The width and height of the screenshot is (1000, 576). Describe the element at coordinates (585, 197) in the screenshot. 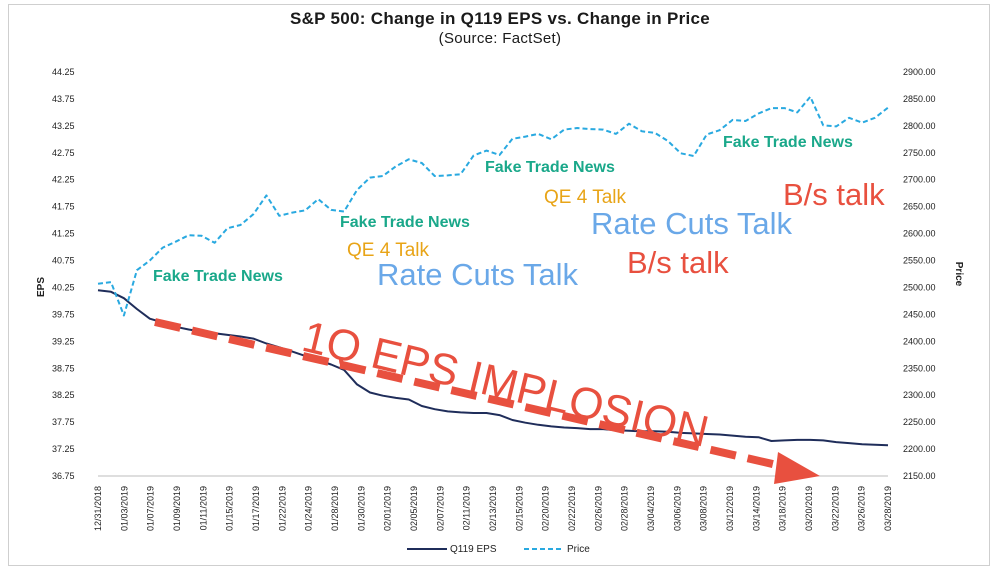

I see `annotation-qe4-talk-2: QE 4 Talk` at that location.